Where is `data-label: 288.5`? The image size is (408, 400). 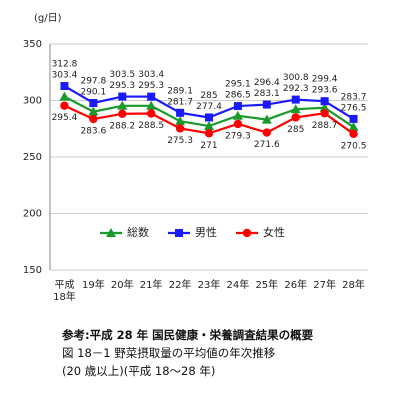
data-label: 288.5 is located at coordinates (151, 126).